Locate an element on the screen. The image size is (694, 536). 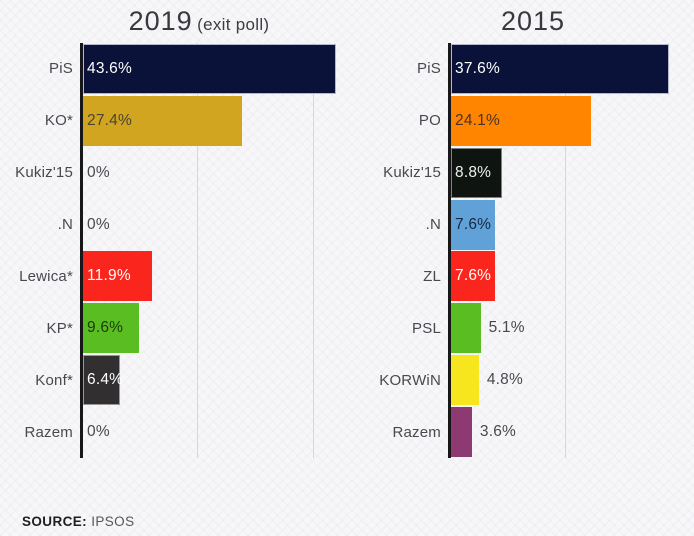
bar-row: KP* 9.6% is located at coordinates (173, 328).